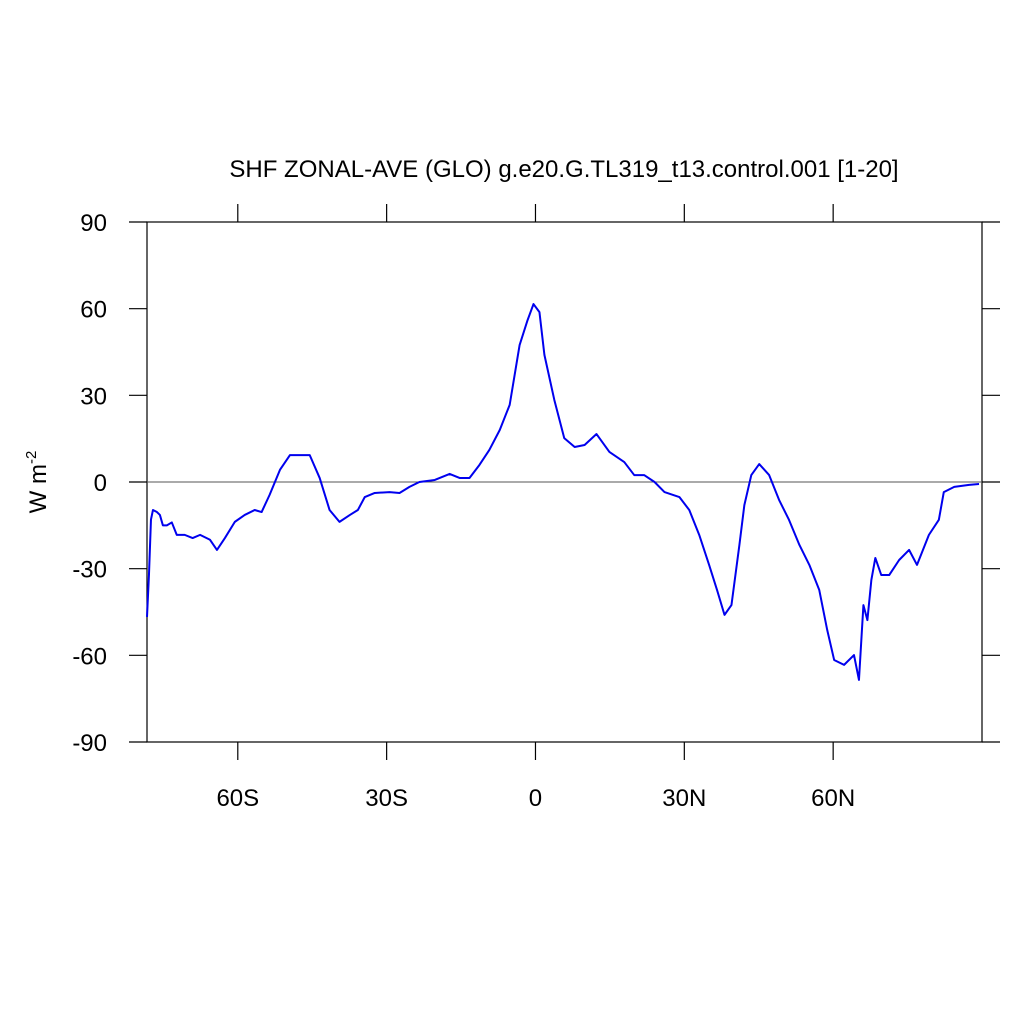 This screenshot has height=1029, width=1024. Describe the element at coordinates (89, 656) in the screenshot. I see `y-tick-label: -60` at that location.